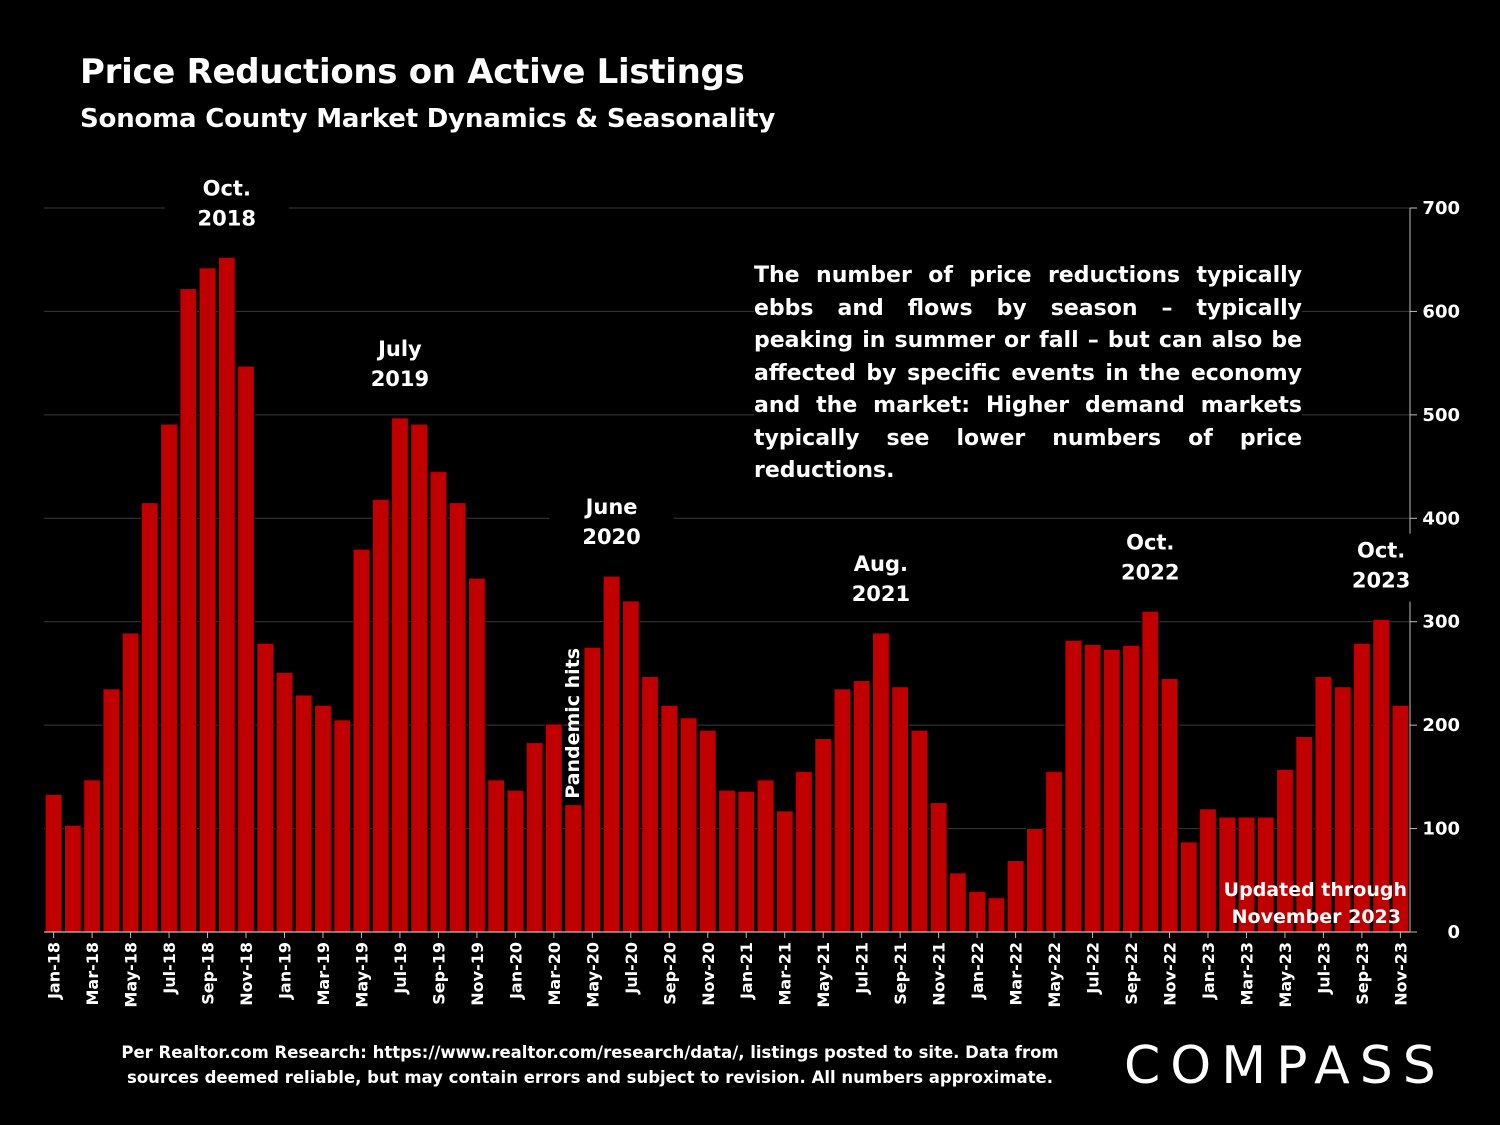 Image resolution: width=1500 pixels, height=1125 pixels. Describe the element at coordinates (862, 968) in the screenshot. I see `x-tick-label: Jul-21` at that location.